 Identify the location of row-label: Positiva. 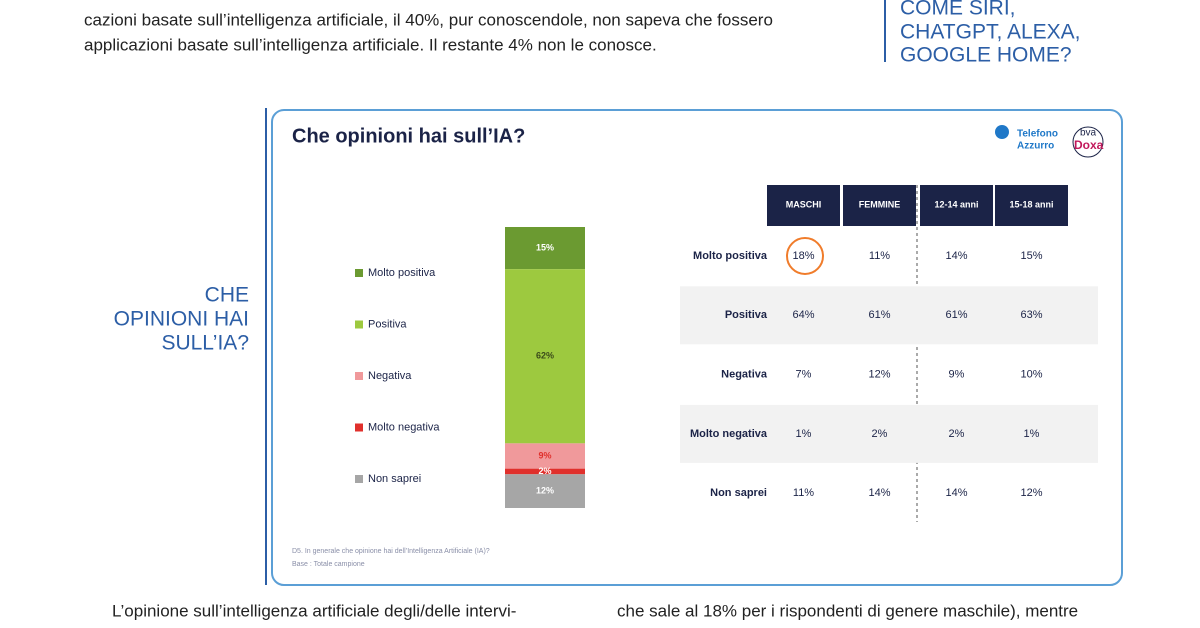
(746, 315).